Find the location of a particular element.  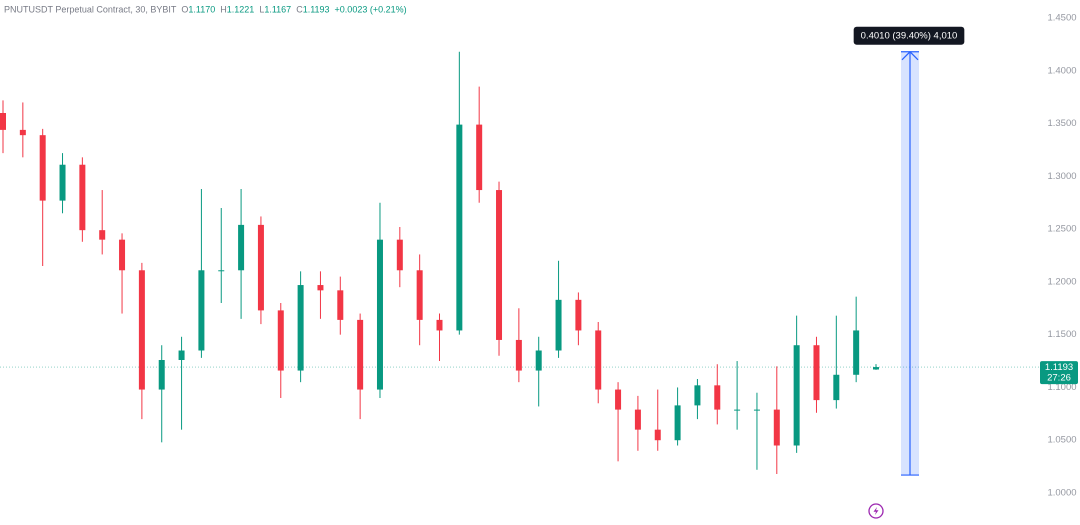

ohlc-value: 1.1221 is located at coordinates (241, 9).